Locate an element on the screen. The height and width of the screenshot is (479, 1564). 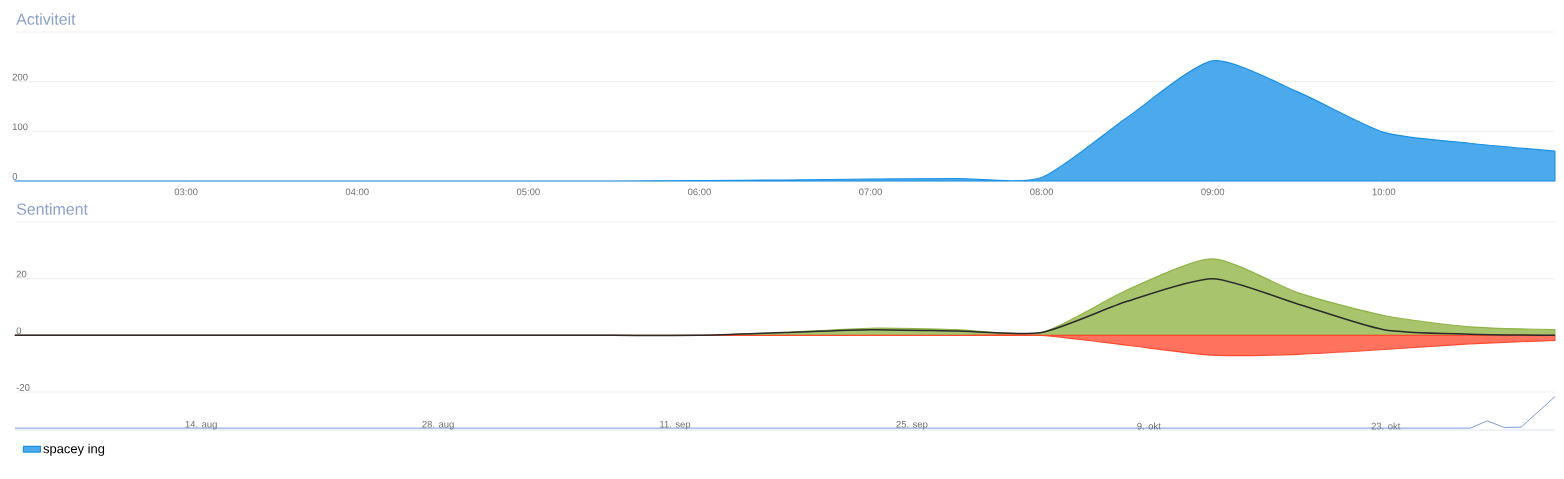
x-tick-label: 06:00 is located at coordinates (699, 192).